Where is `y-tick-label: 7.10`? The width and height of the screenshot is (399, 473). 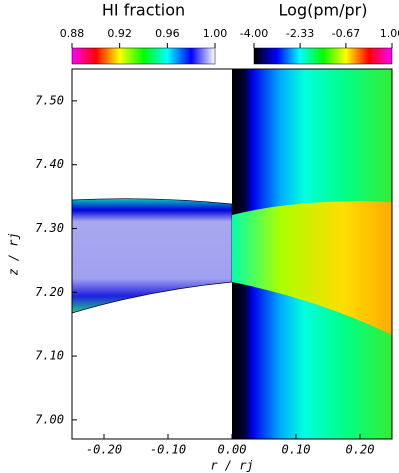 y-tick-label: 7.10 is located at coordinates (49, 356).